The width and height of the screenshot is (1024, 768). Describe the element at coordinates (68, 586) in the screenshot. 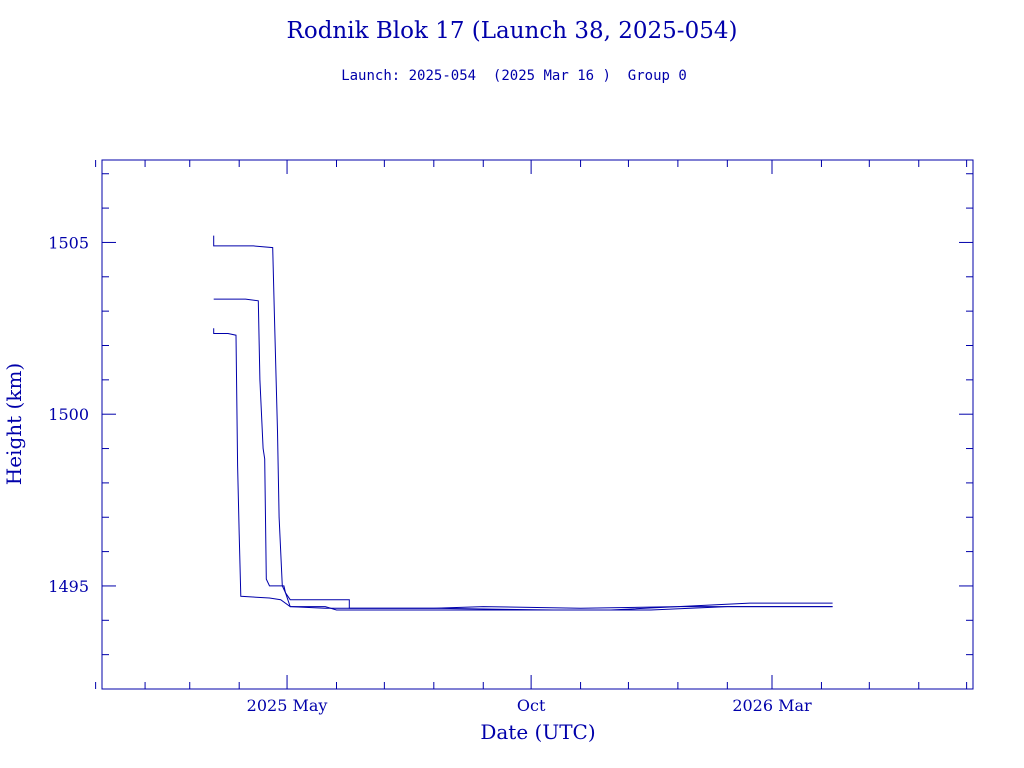

I see `y-tick-label: 1495` at that location.